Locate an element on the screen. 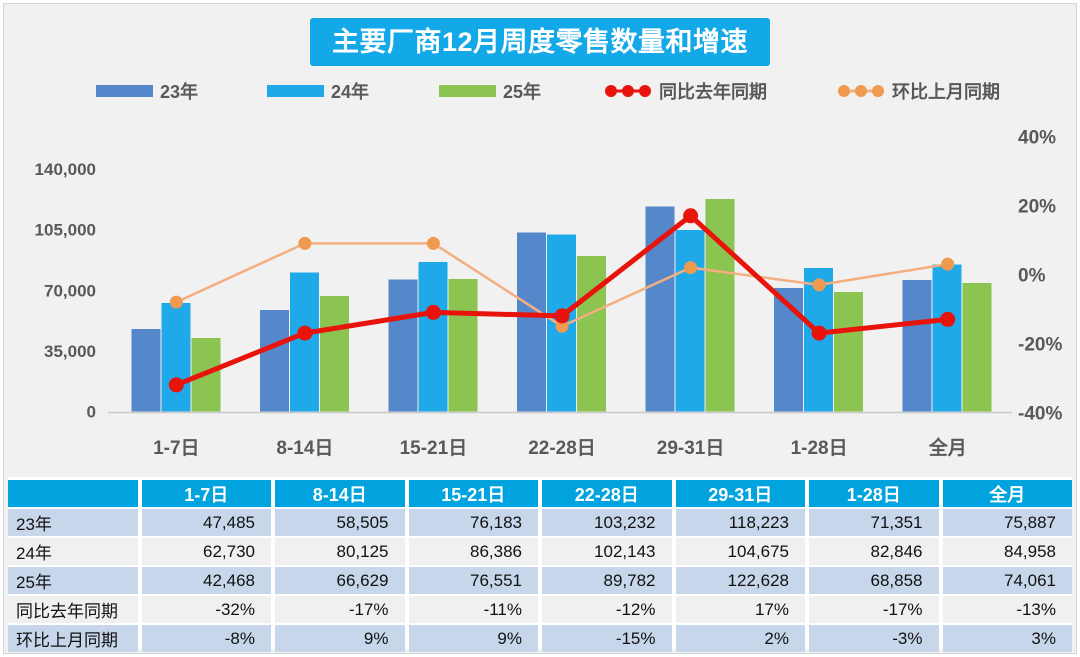  right-axis-labels: -40% -20% 0% 20% 40% is located at coordinates (1040, 276).